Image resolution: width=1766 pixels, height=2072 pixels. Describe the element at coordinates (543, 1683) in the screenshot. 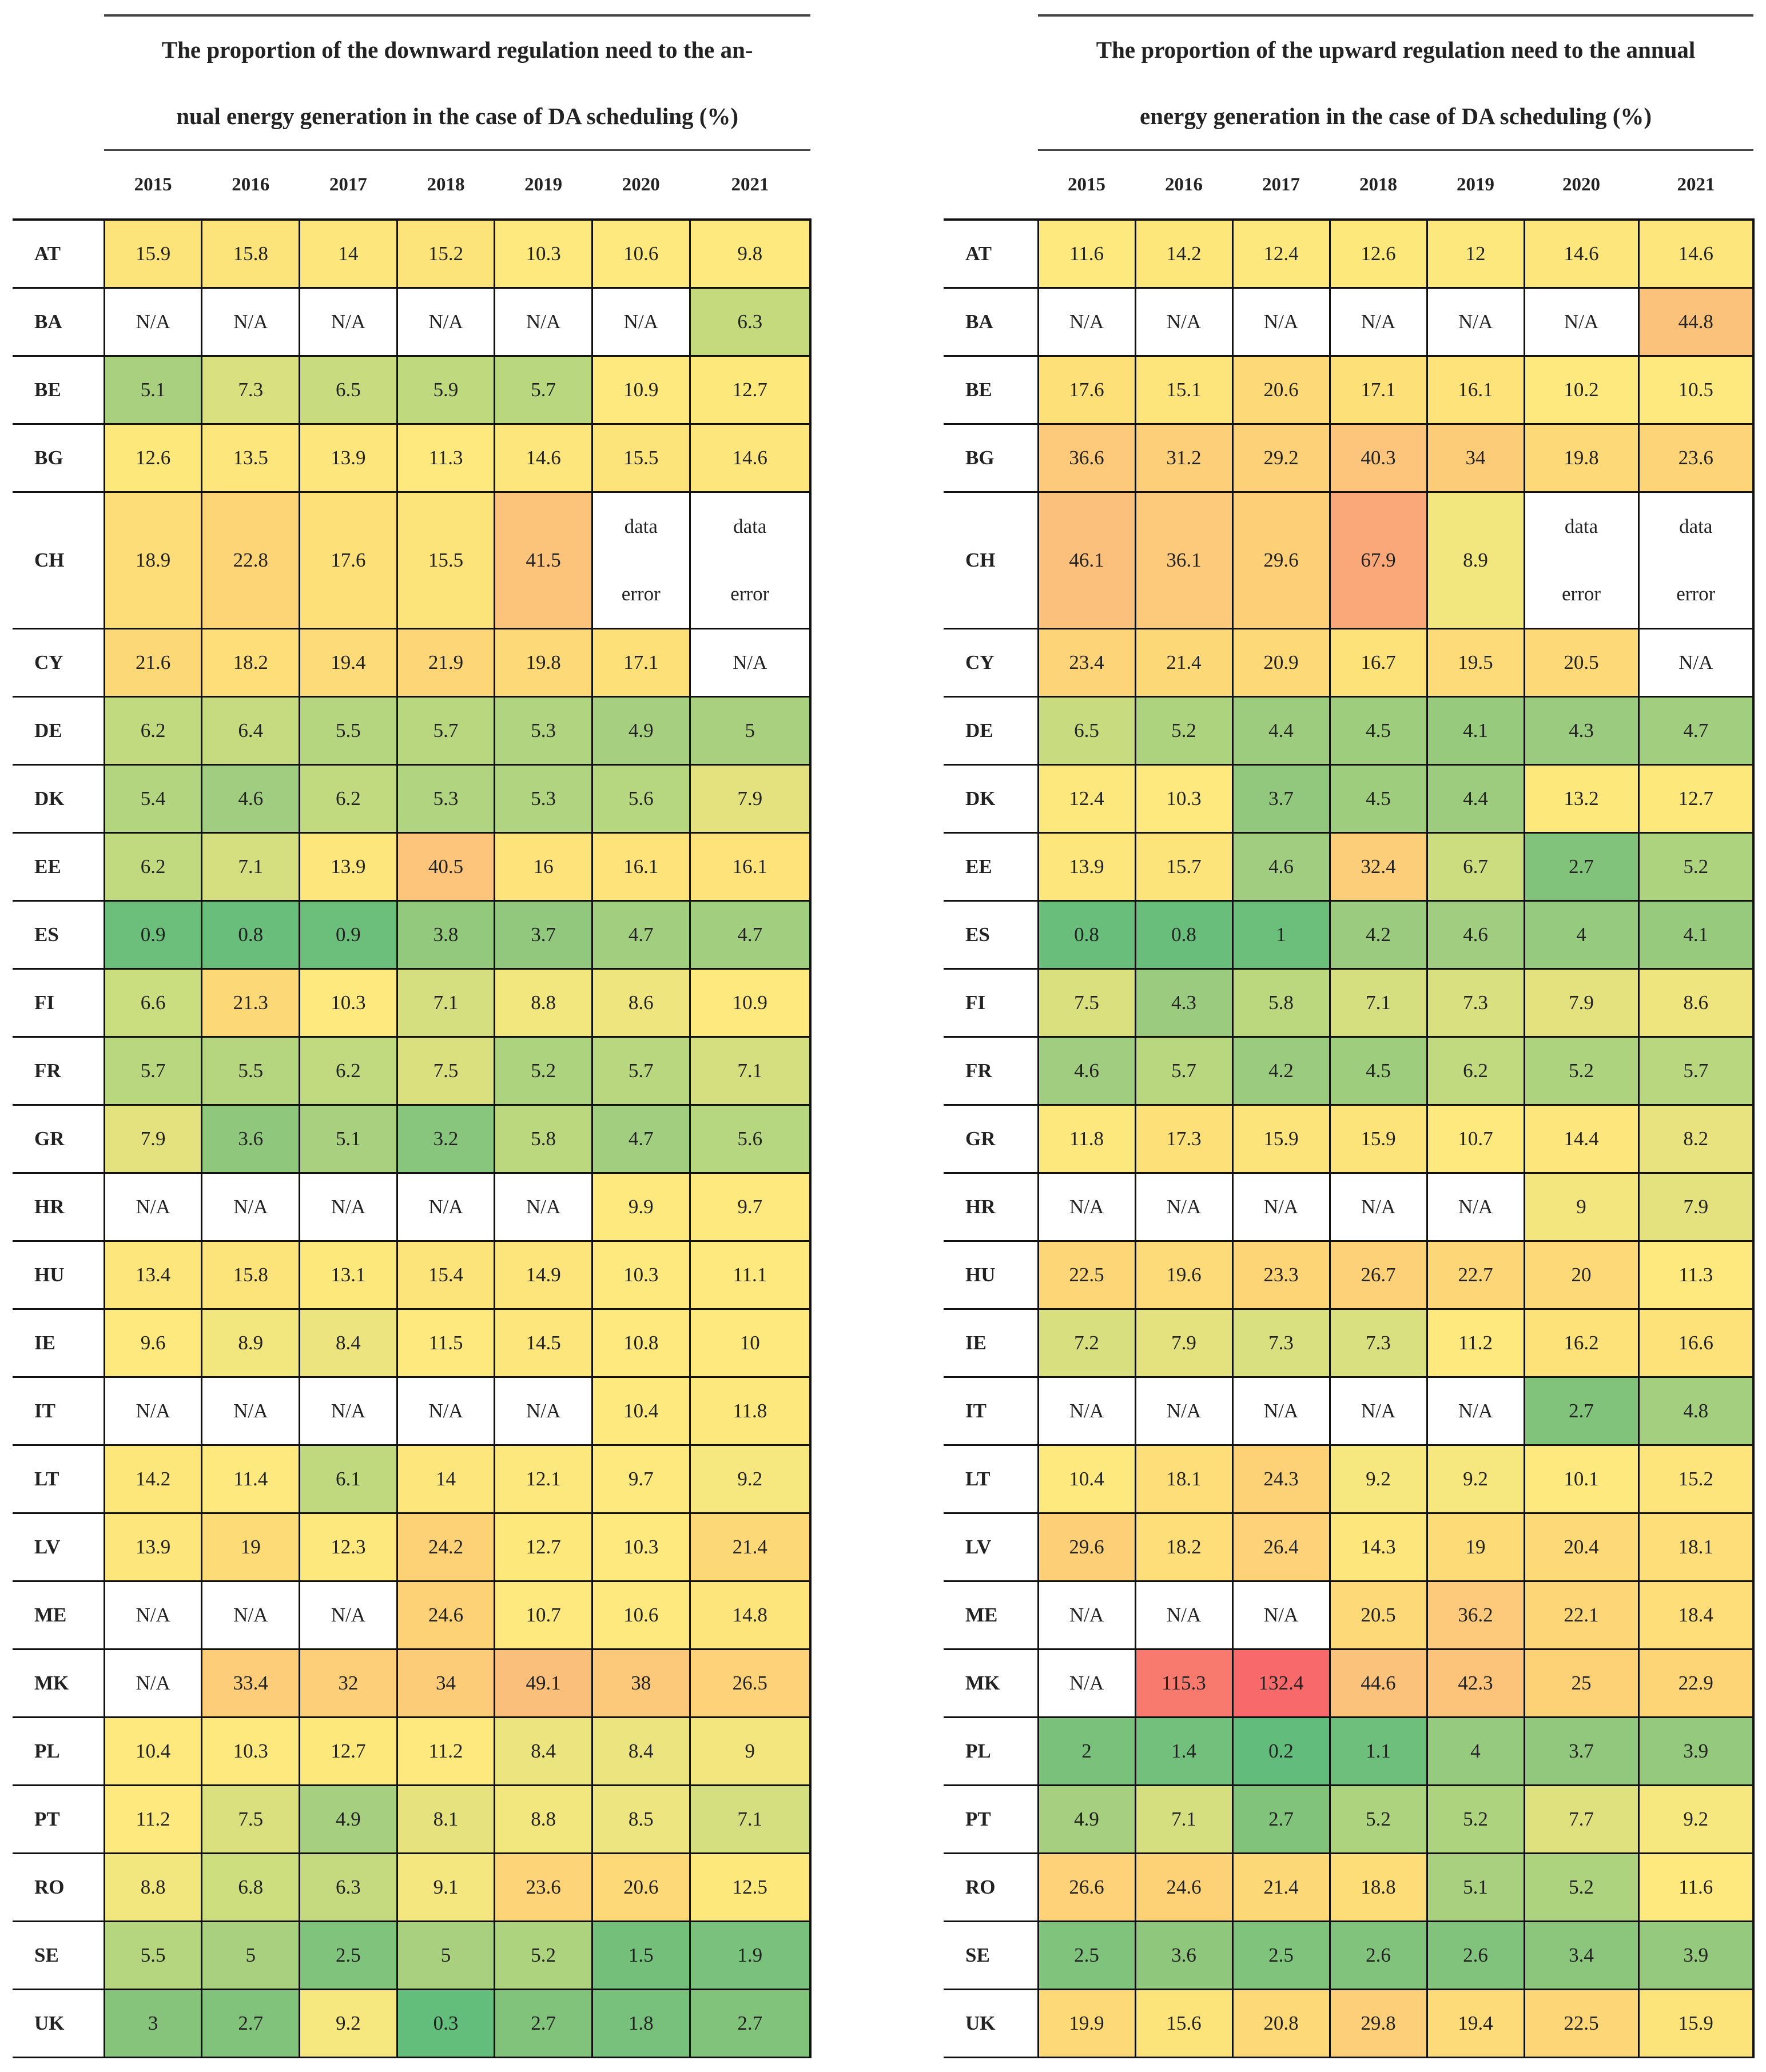

I see `table-cell: 49.1` at that location.